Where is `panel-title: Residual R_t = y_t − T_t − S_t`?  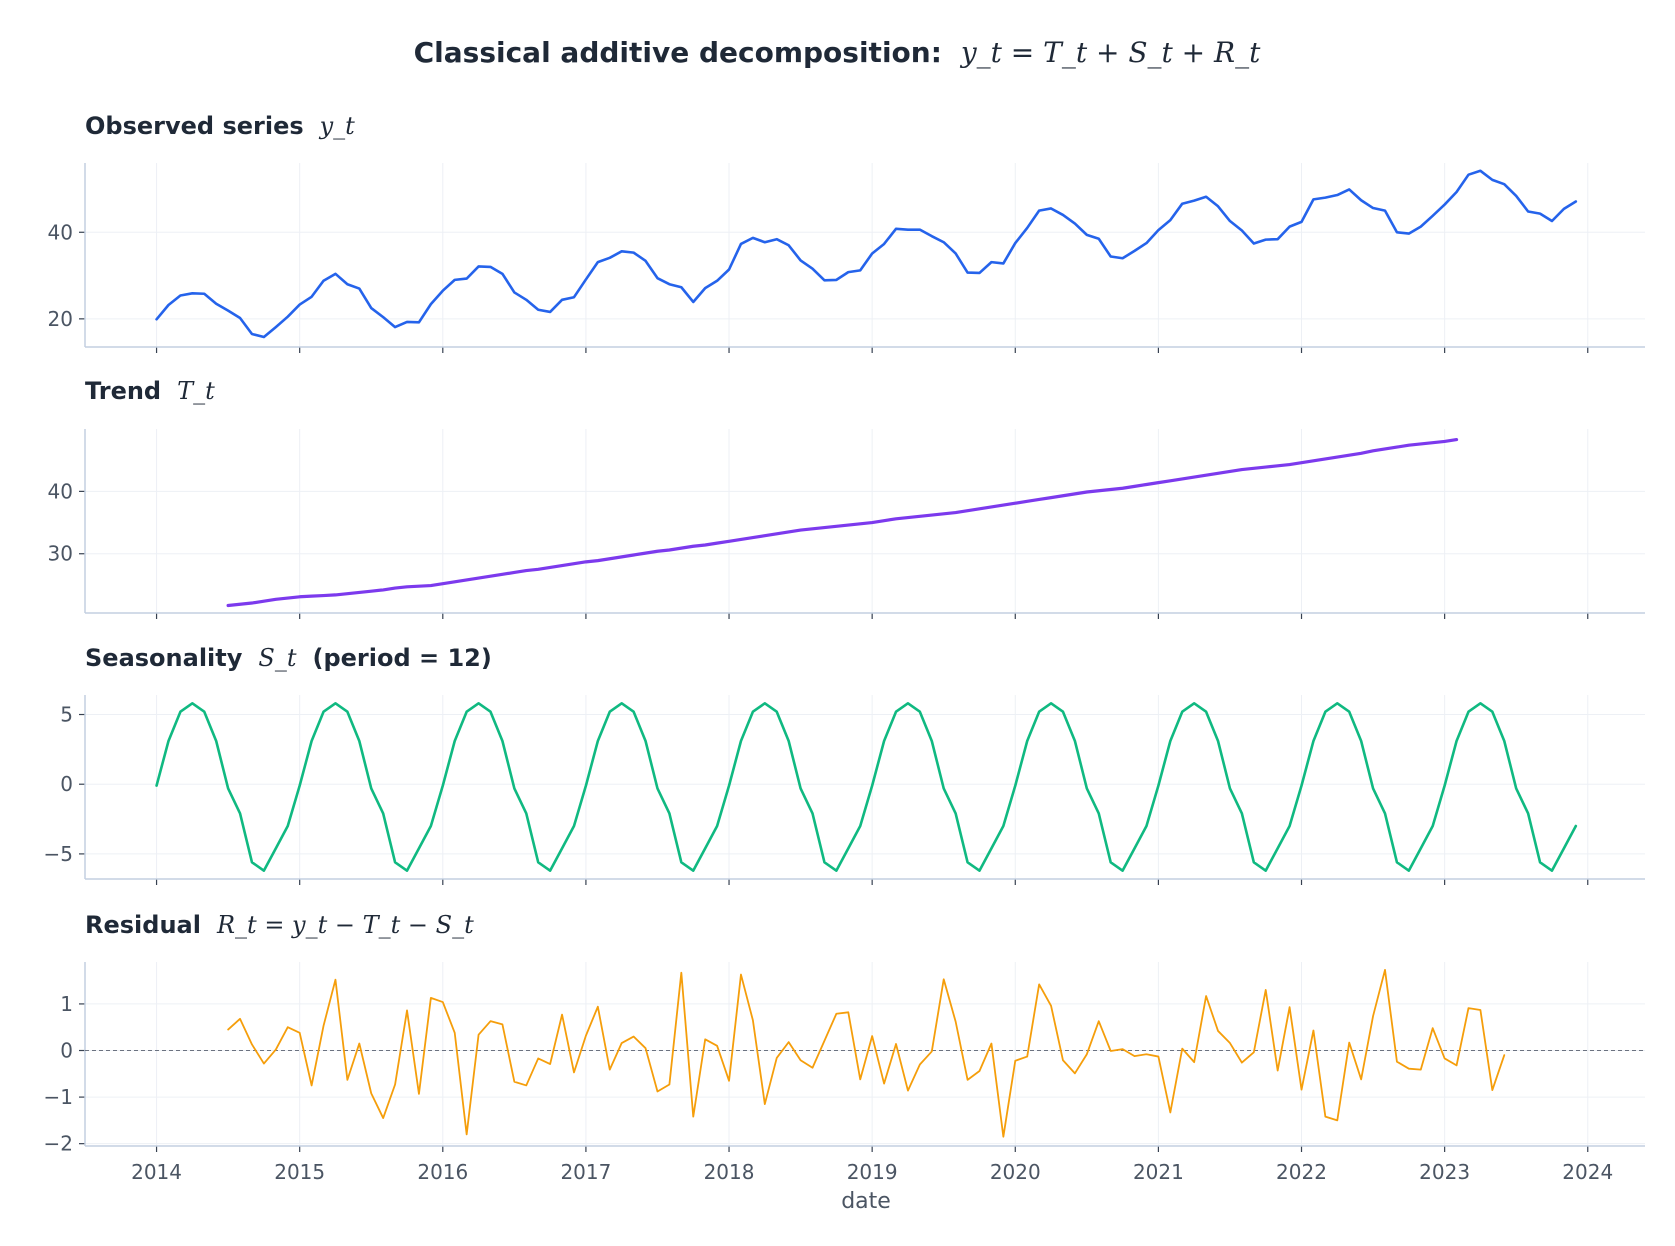
panel-title: Residual R_t = y_t − T_t − S_t is located at coordinates (279, 925).